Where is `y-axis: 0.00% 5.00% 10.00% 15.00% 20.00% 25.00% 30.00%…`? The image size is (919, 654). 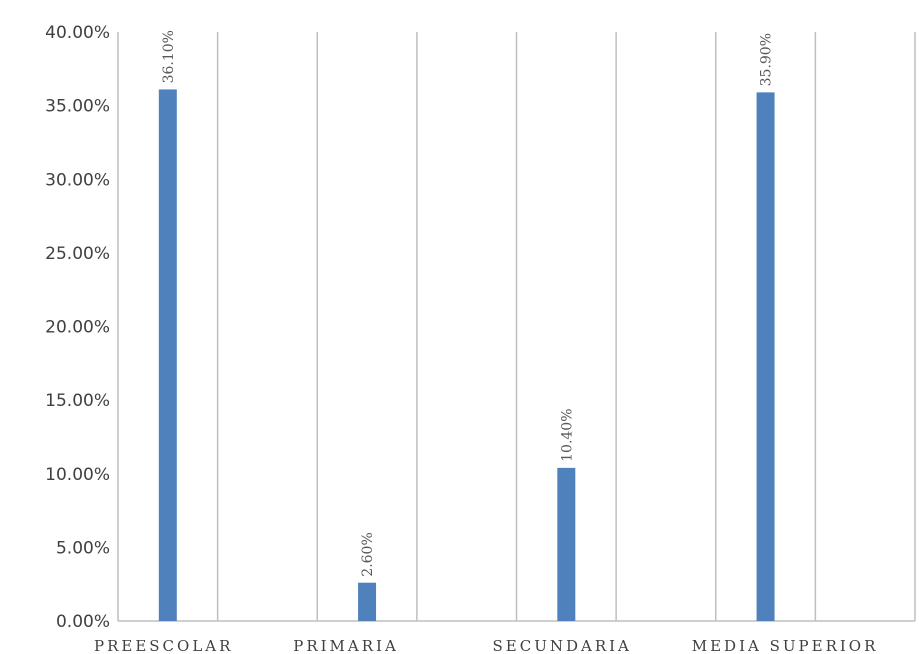
y-axis: 0.00% 5.00% 10.00% 15.00% 20.00% 25.00% 30.00%… is located at coordinates (77, 327).